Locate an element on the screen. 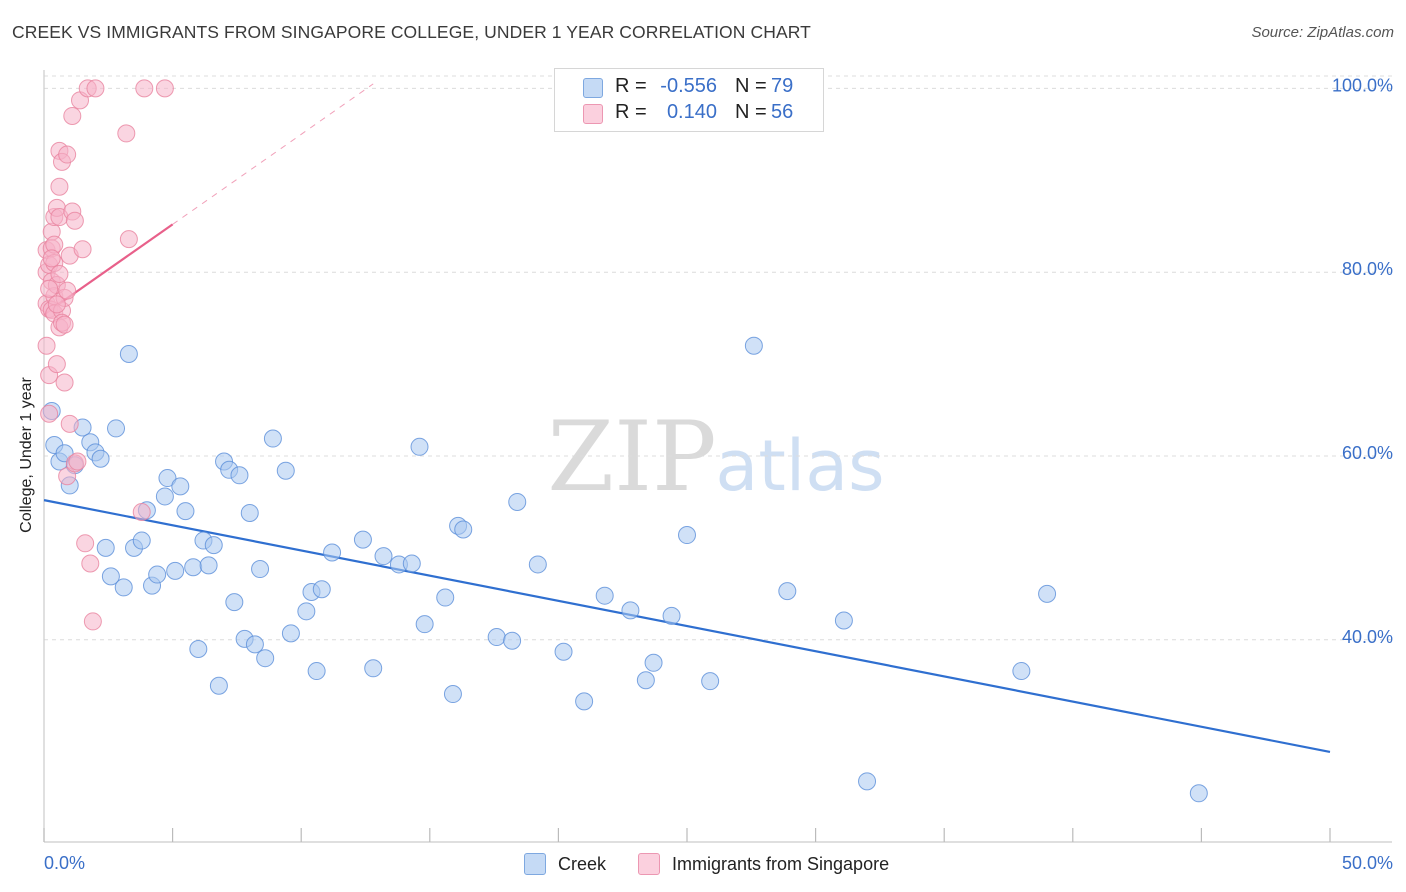  watermark-atlas: atlas is located at coordinates (799, 466).